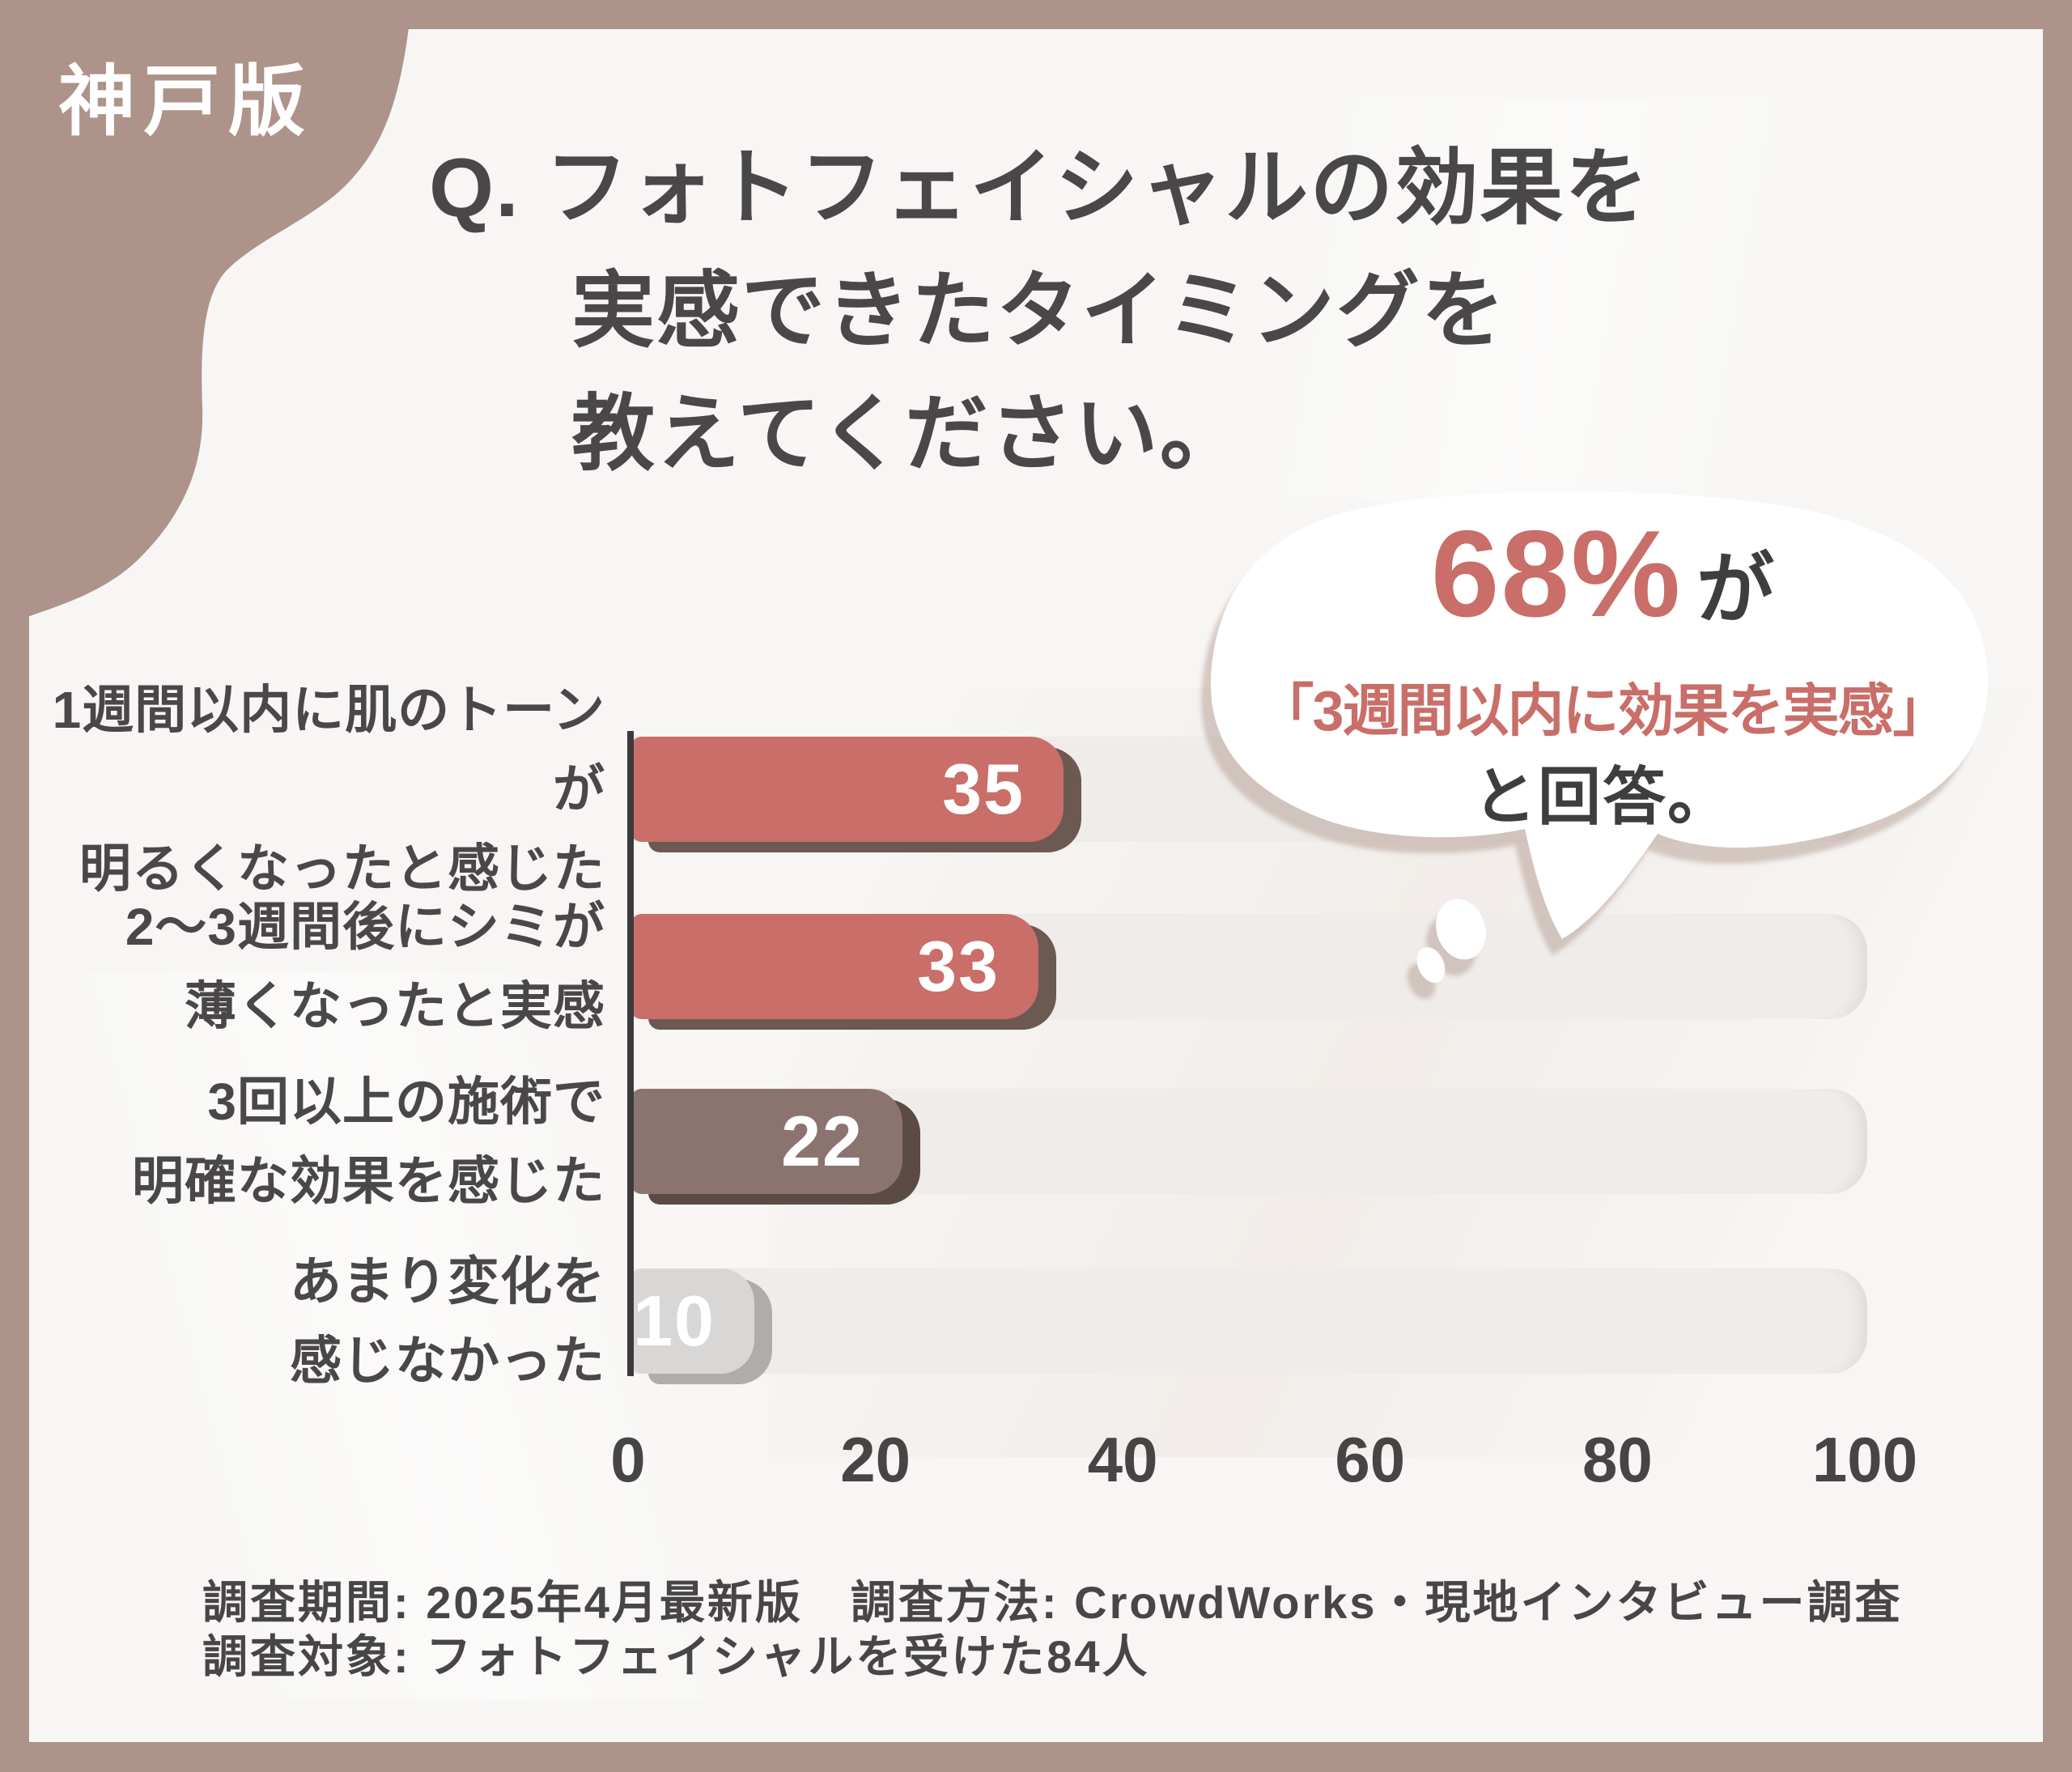 The image size is (2072, 1772). Describe the element at coordinates (958, 966) in the screenshot. I see `bar-value-label: 33` at that location.